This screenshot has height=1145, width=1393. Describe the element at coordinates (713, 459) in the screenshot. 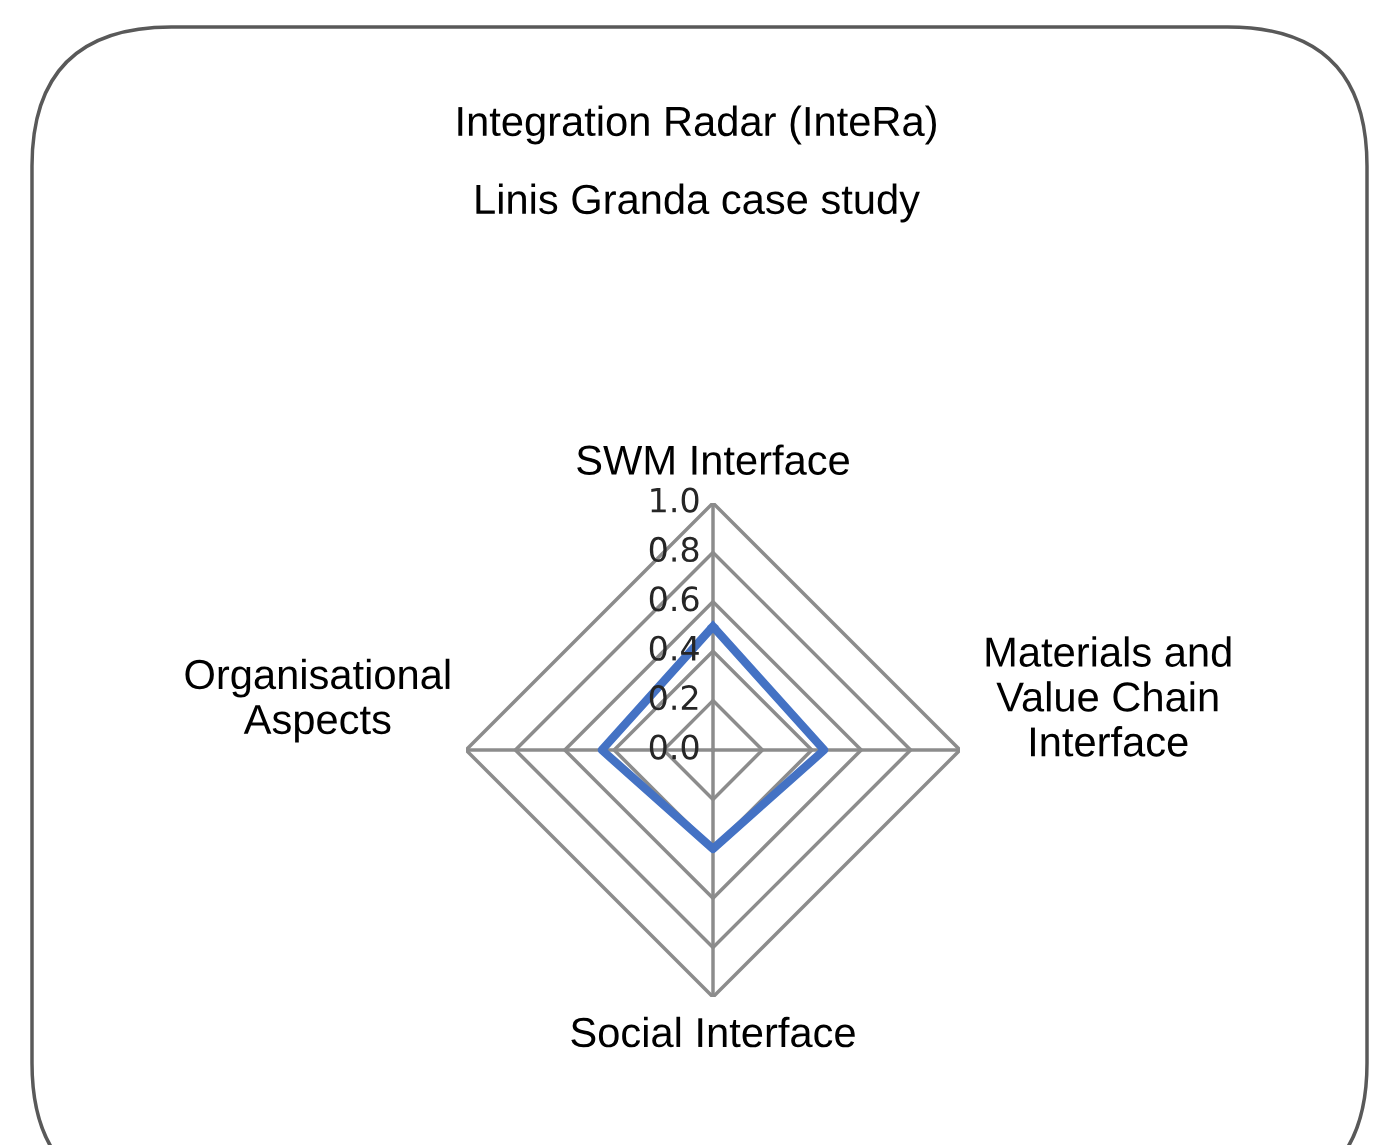

I see `spoke-label: SWM Interface` at that location.